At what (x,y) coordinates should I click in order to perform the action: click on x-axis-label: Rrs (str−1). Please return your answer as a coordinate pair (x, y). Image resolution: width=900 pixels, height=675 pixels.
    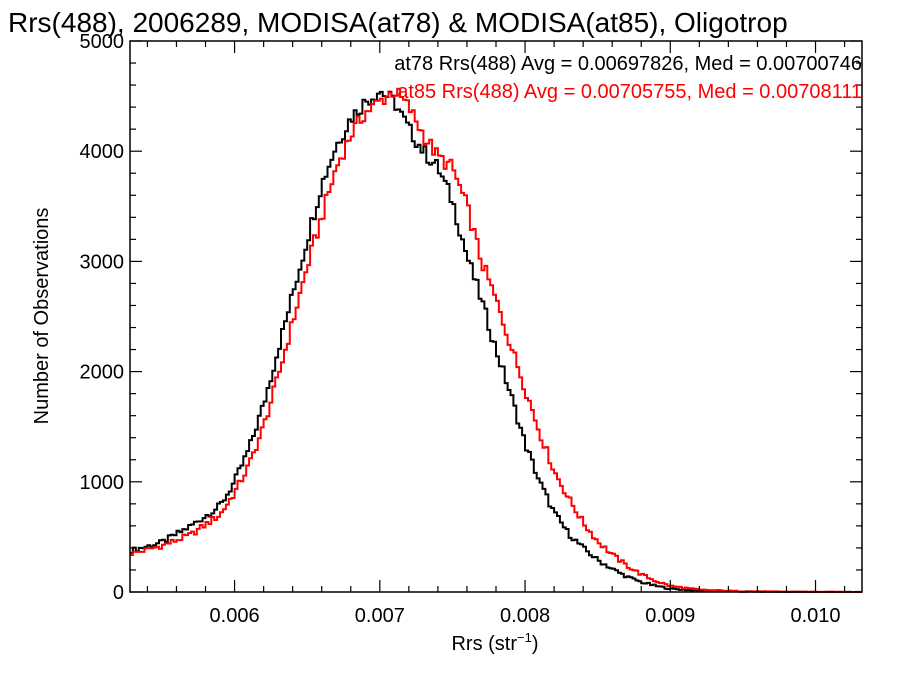
    Looking at the image, I should click on (494, 642).